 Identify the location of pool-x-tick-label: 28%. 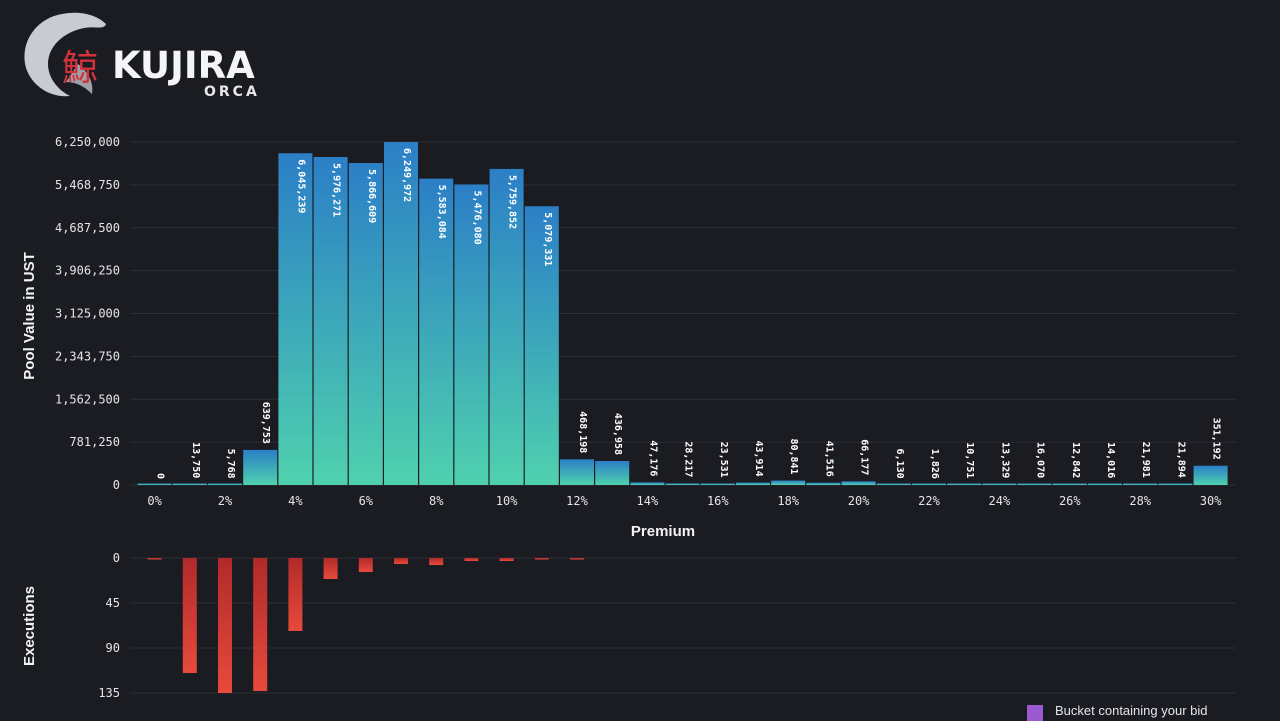
(1140, 501).